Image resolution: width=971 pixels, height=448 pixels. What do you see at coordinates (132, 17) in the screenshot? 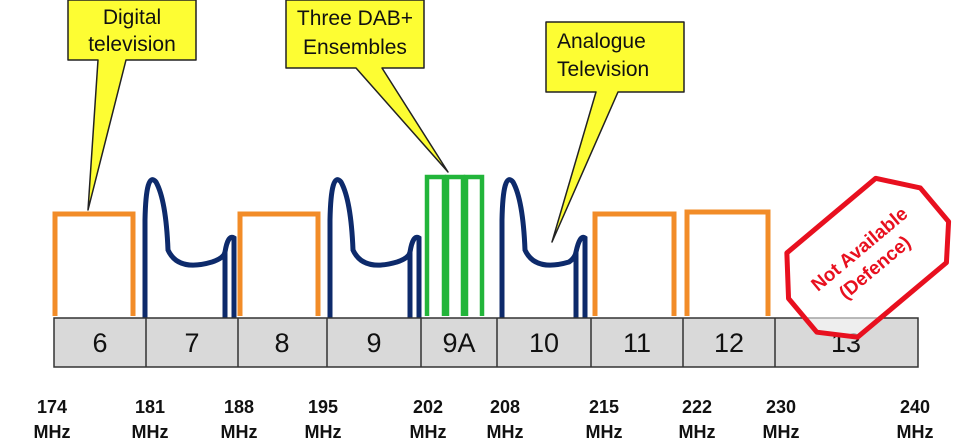
I see `callout-digital-line-1: Digital` at bounding box center [132, 17].